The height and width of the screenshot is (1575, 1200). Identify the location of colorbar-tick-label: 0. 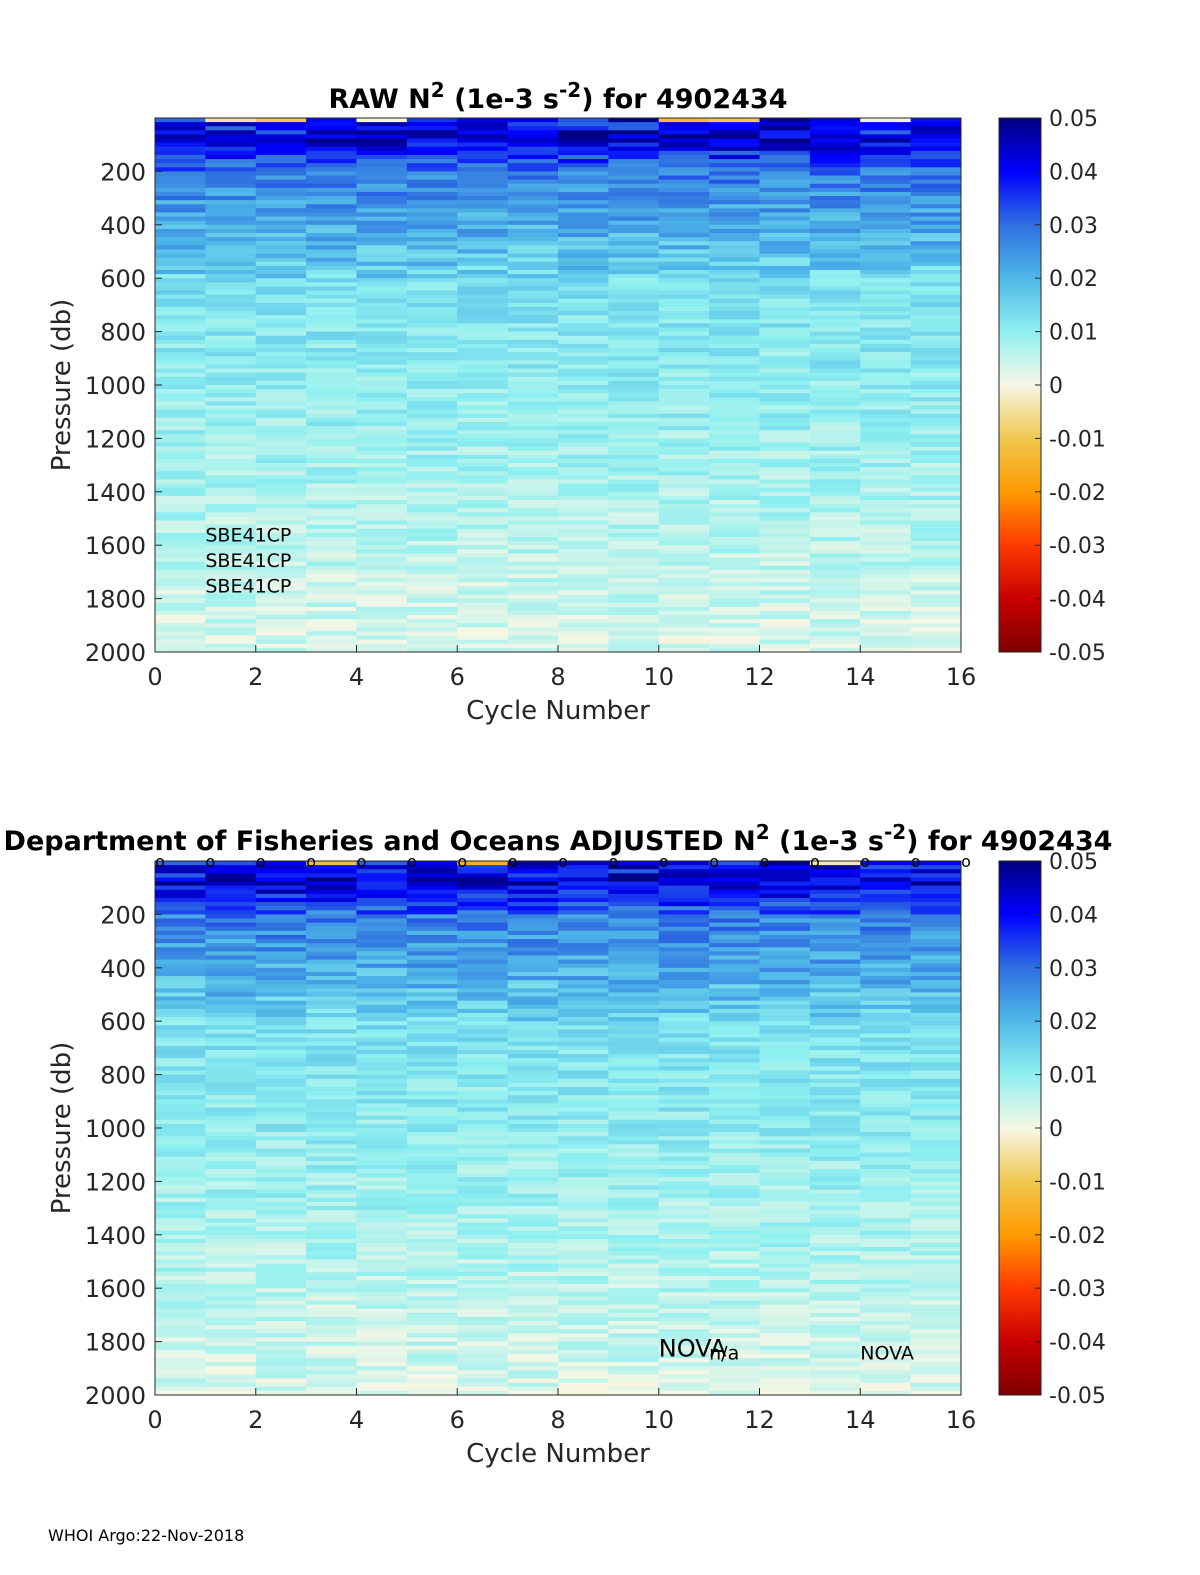
(1056, 386).